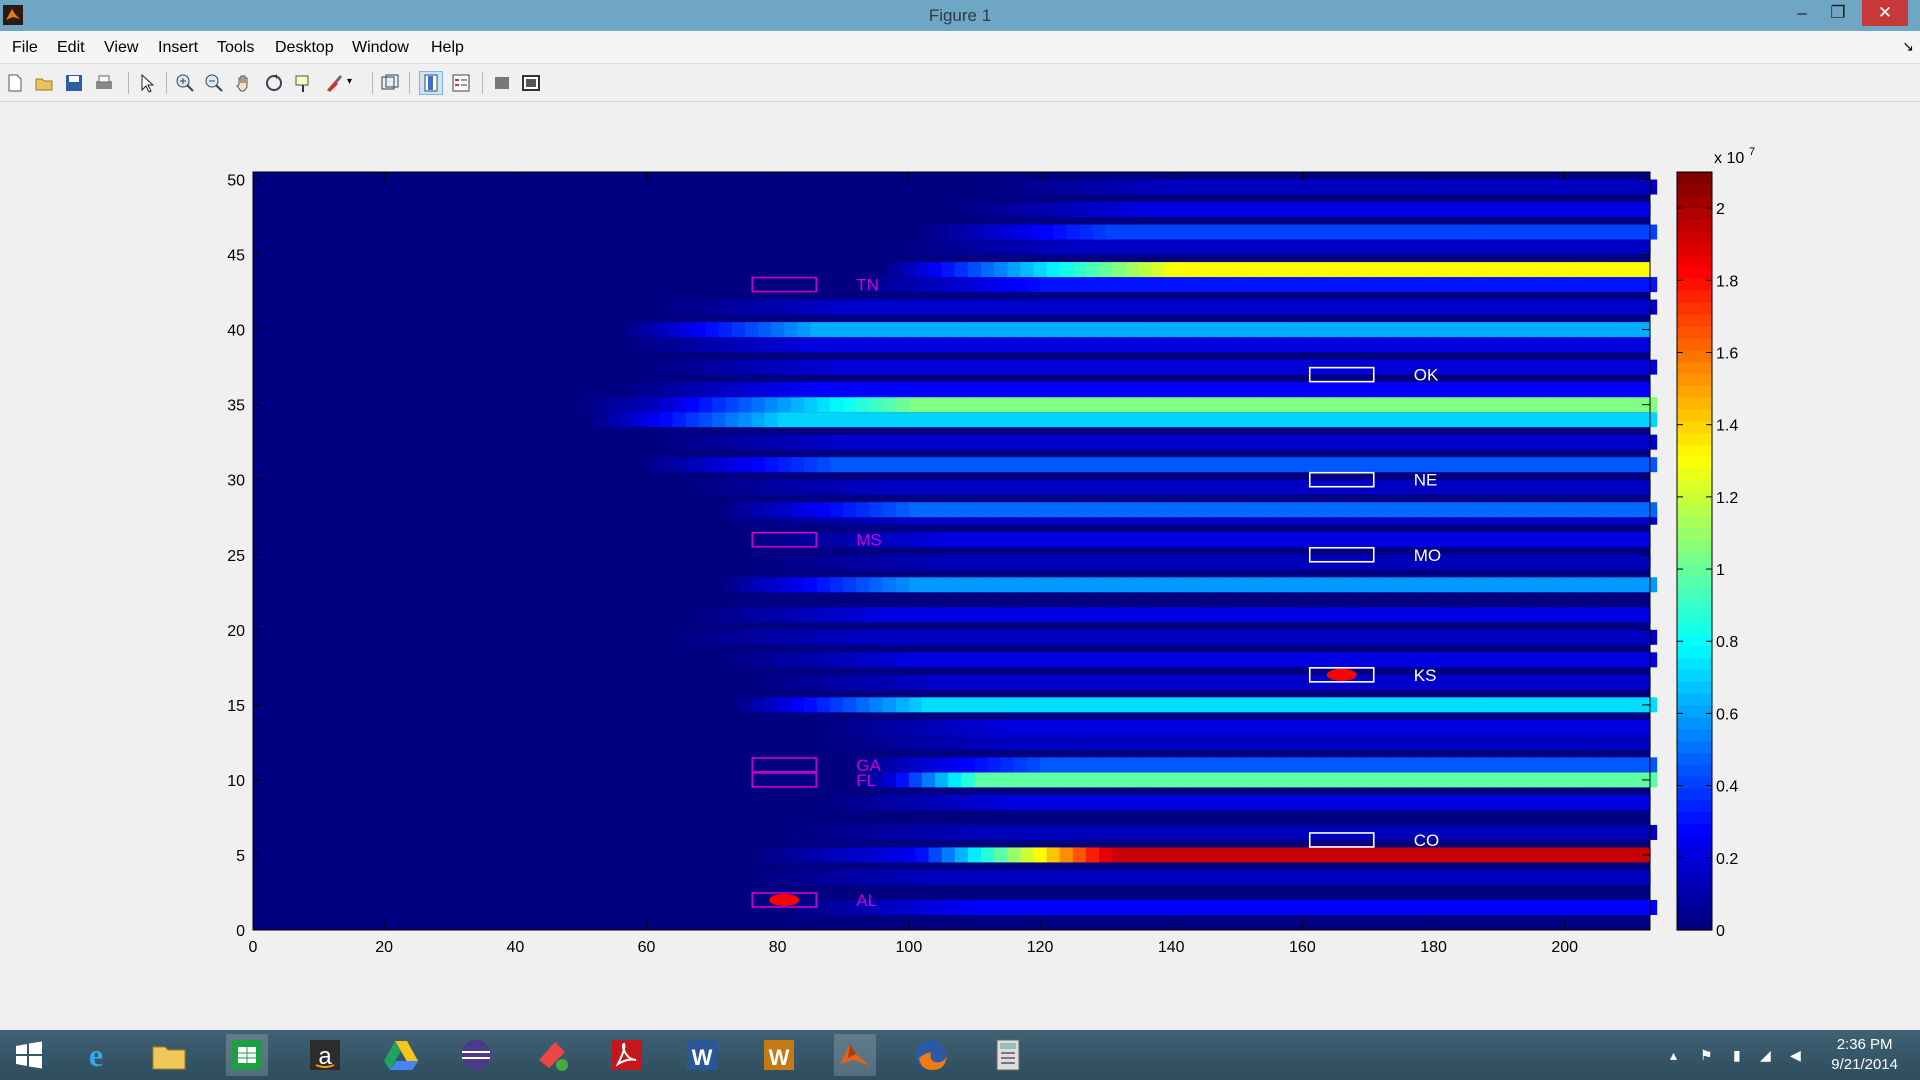 The width and height of the screenshot is (1920, 1080). Describe the element at coordinates (1908, 46) in the screenshot. I see `dock-arrow-icon: ↘` at that location.